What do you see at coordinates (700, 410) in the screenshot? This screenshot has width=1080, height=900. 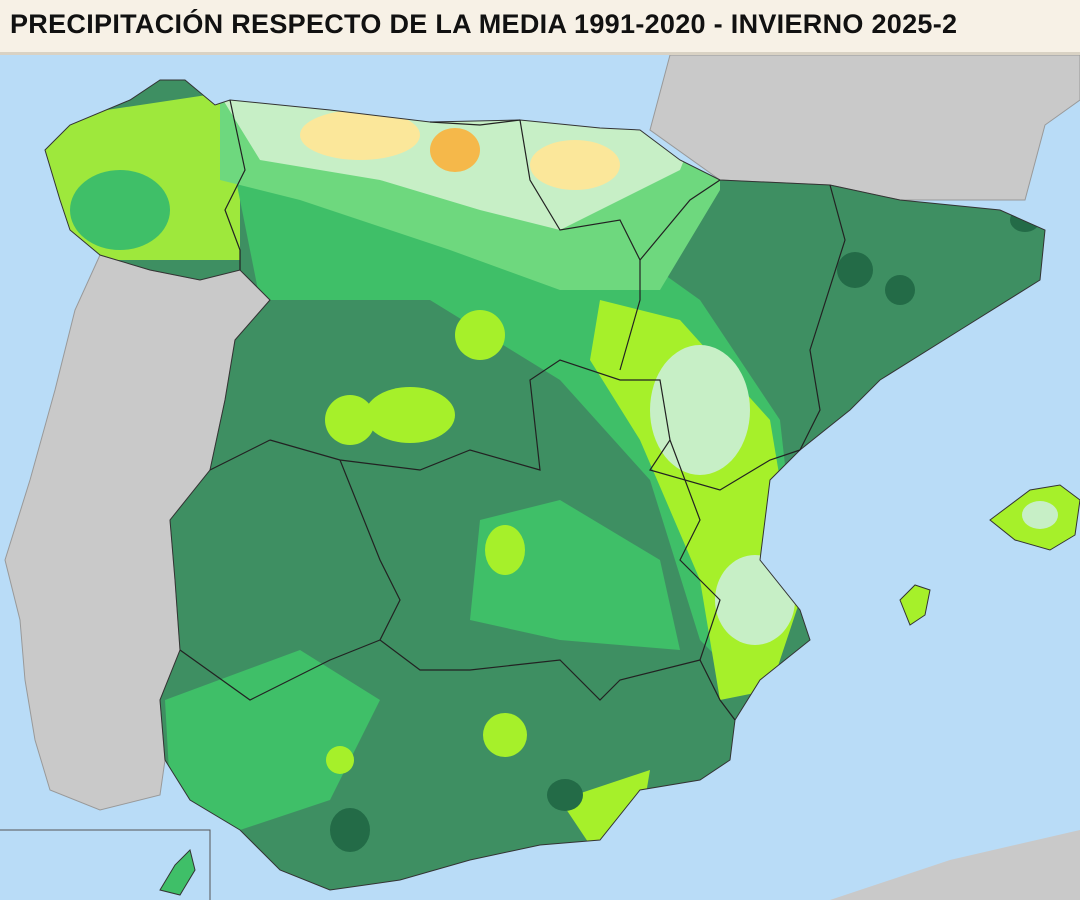 I see `pale-area` at bounding box center [700, 410].